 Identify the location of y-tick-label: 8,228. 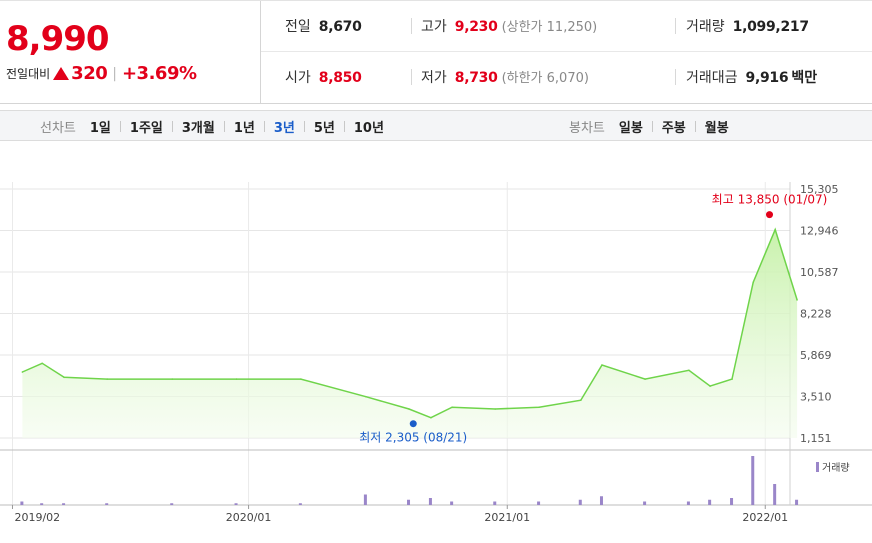
(816, 314).